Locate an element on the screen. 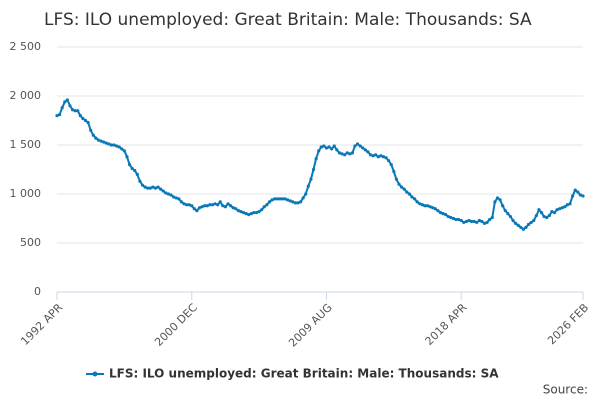 Image resolution: width=600 pixels, height=400 pixels. y-tick-label: 500 is located at coordinates (30, 242).